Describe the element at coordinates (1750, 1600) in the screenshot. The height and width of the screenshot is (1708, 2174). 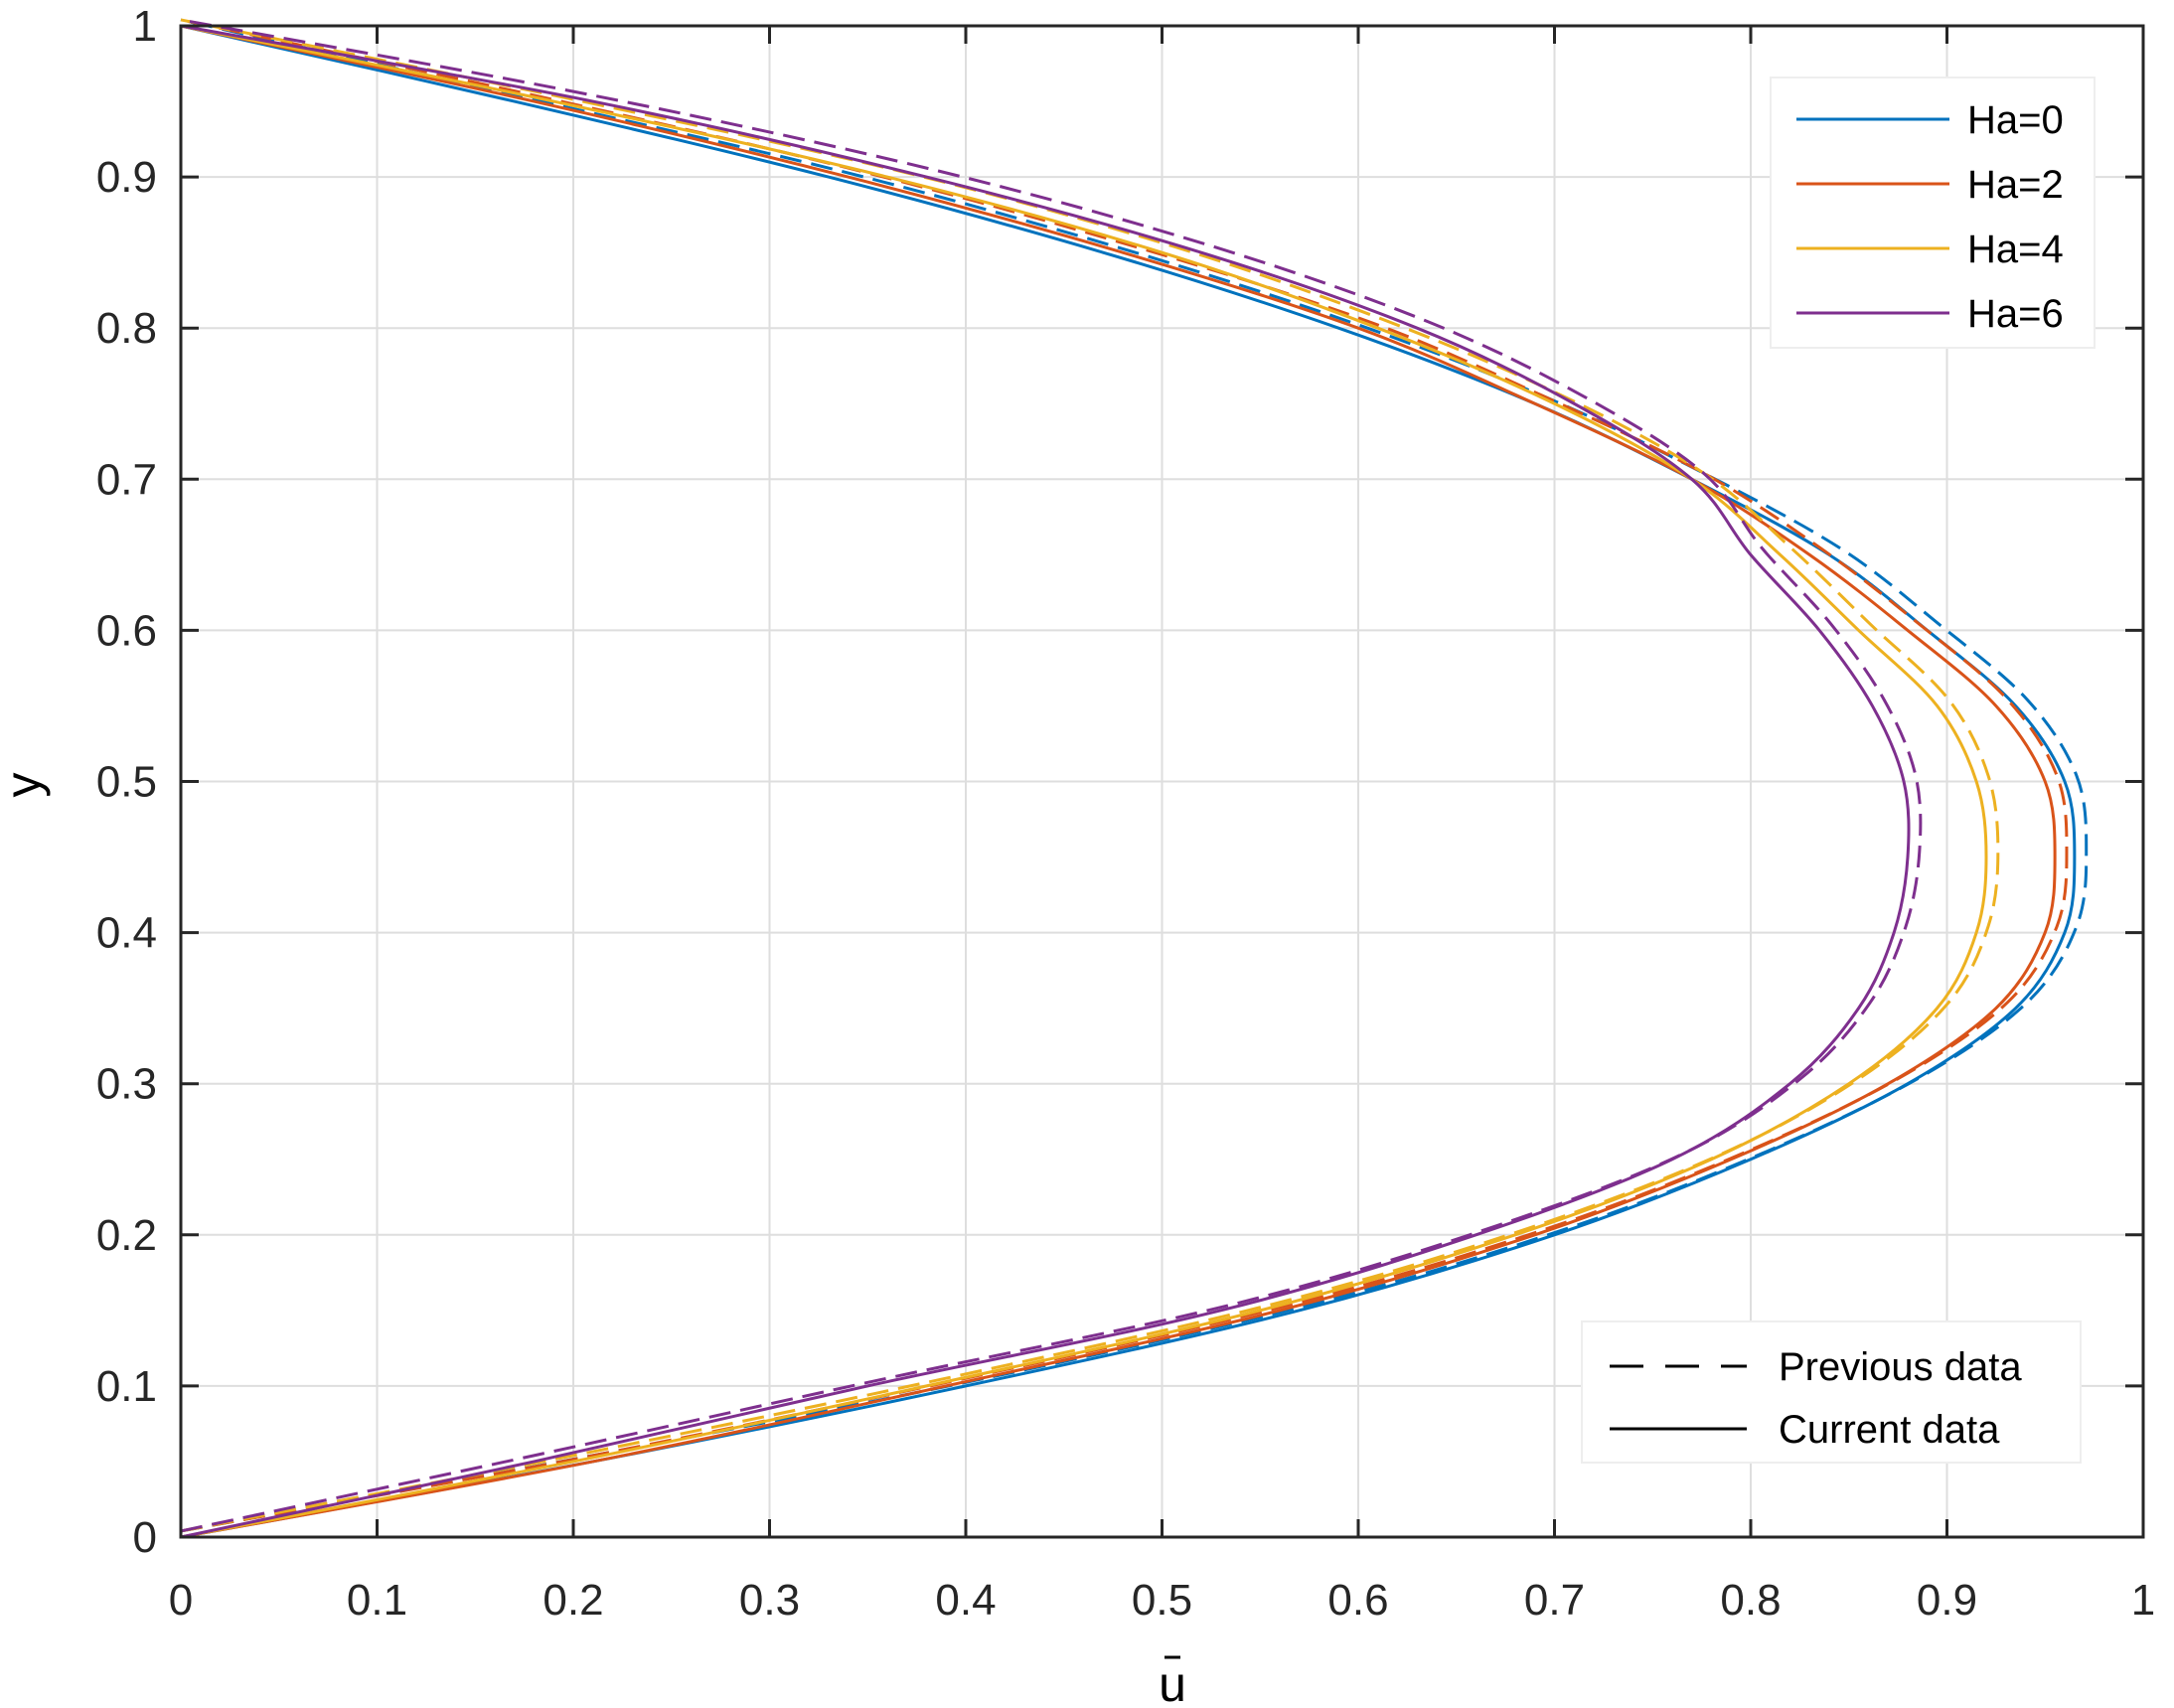
I see `x-tick-label: 0.8` at that location.